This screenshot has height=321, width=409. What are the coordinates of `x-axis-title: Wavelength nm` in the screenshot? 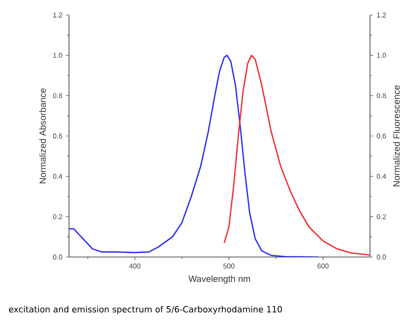 It's located at (219, 279).